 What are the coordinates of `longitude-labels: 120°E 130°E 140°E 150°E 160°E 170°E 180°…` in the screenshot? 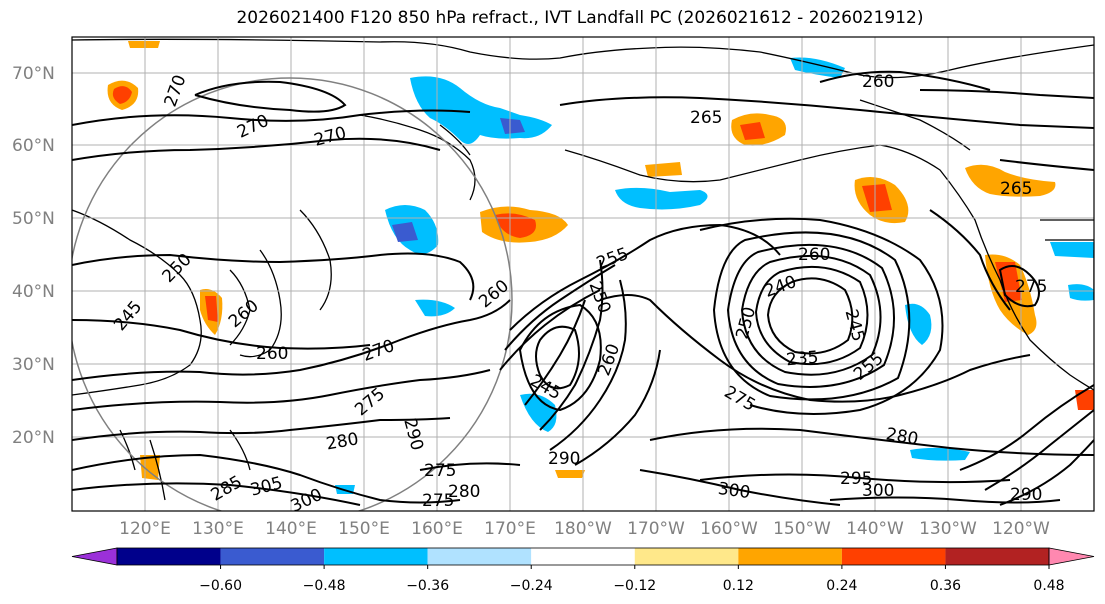 It's located at (584, 529).